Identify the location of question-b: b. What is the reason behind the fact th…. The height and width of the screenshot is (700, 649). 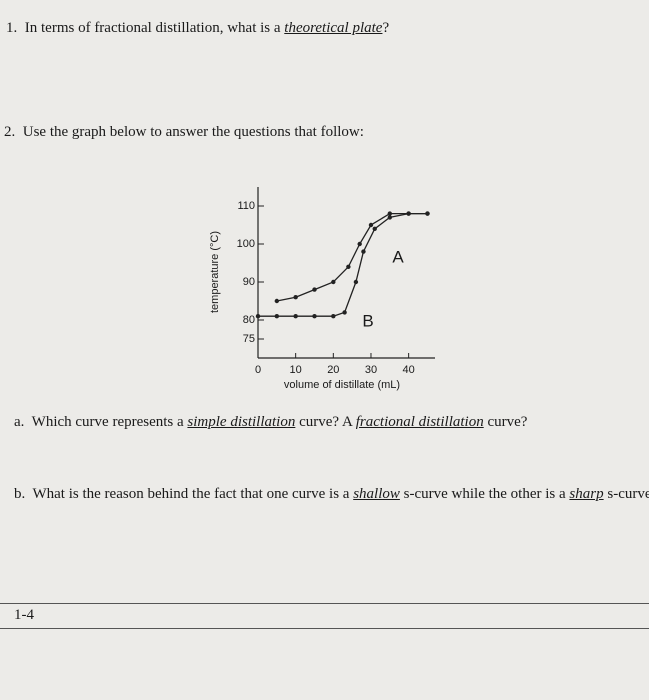
(331, 494).